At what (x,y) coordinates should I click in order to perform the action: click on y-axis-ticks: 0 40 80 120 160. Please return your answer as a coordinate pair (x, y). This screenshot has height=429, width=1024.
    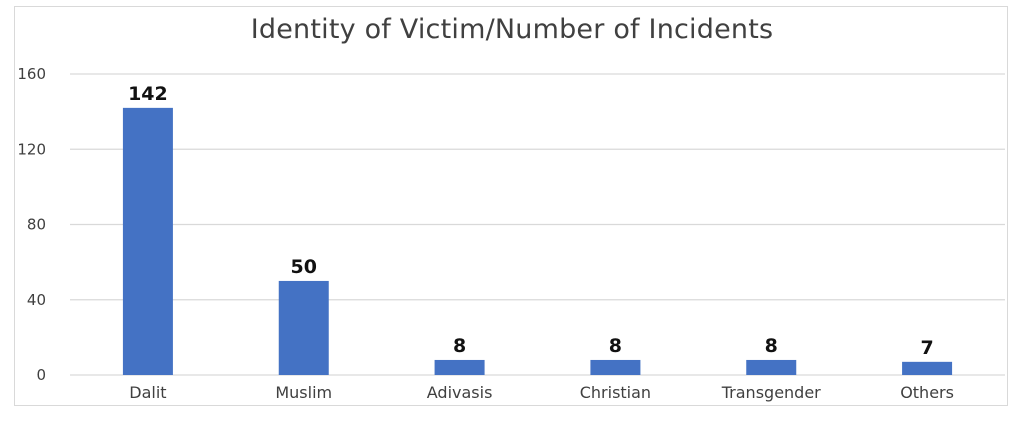
    Looking at the image, I should click on (31, 224).